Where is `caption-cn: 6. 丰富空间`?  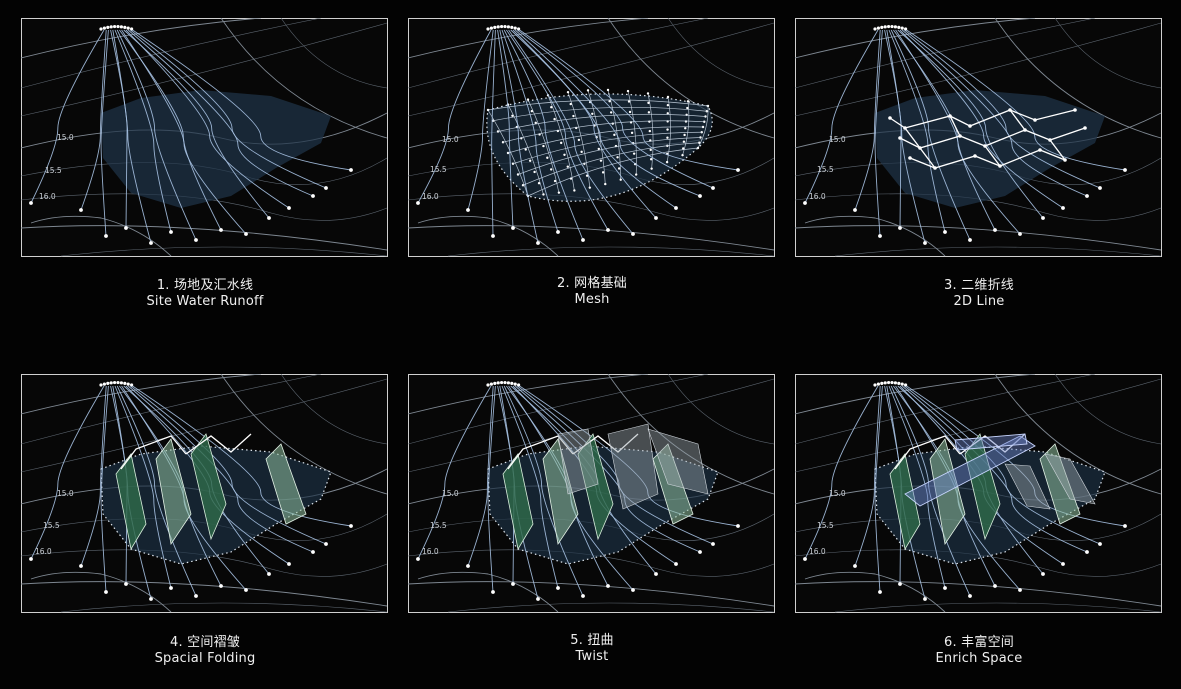 caption-cn: 6. 丰富空间 is located at coordinates (979, 642).